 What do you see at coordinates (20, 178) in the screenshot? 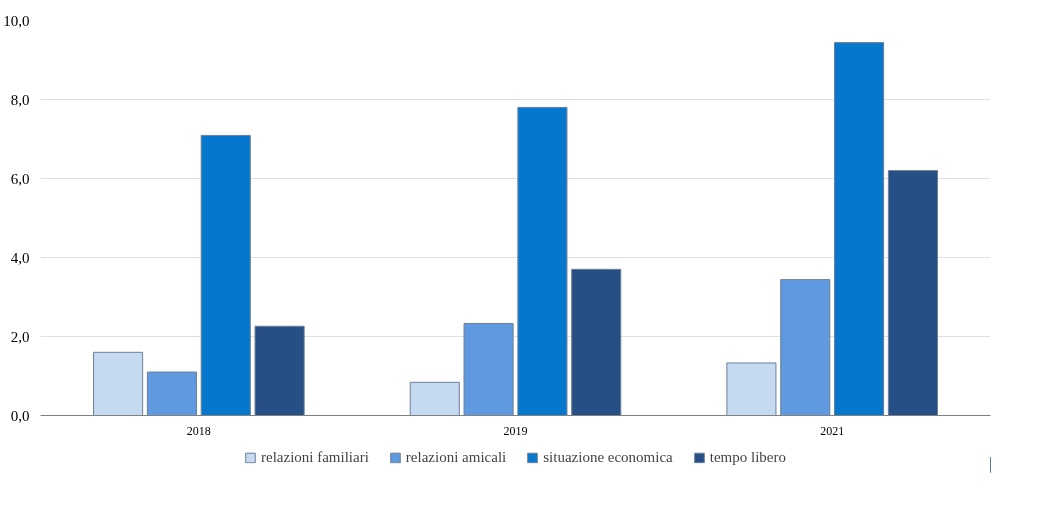
I see `y-tick-label: 6,0` at bounding box center [20, 178].